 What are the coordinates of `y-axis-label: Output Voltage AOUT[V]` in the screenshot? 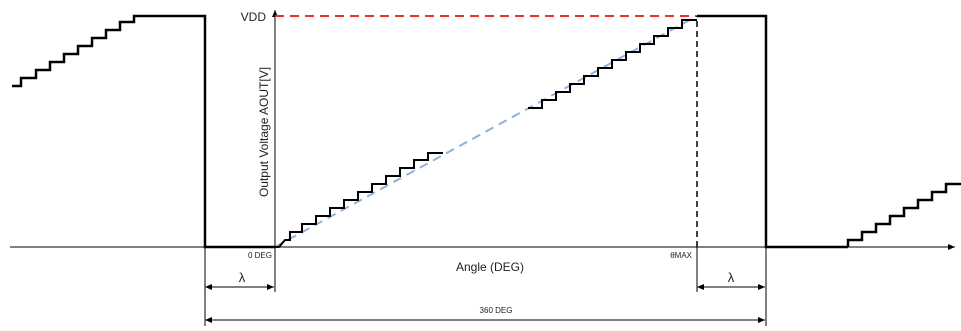 It's located at (264, 132).